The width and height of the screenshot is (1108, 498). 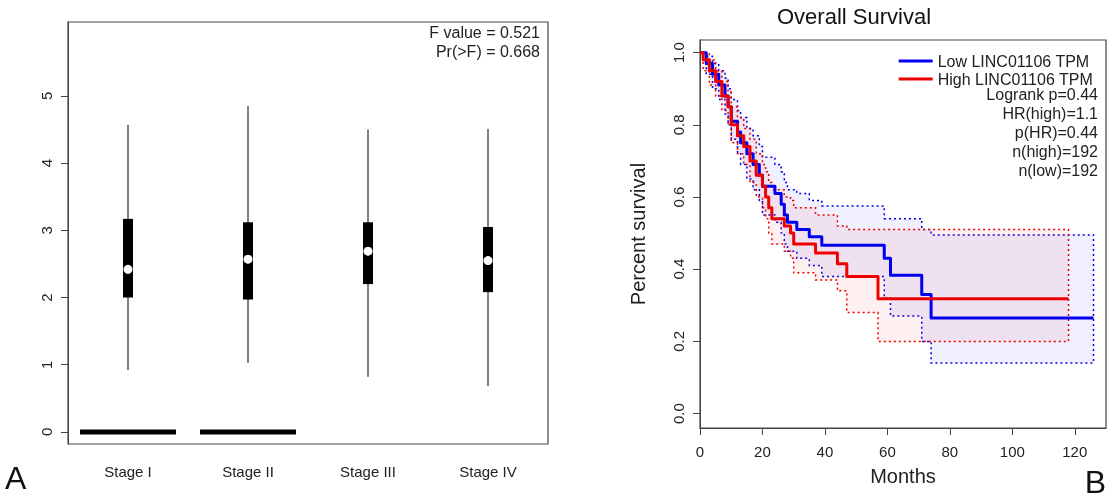 I want to click on y-tick-label: 0.8, so click(x=678, y=125).